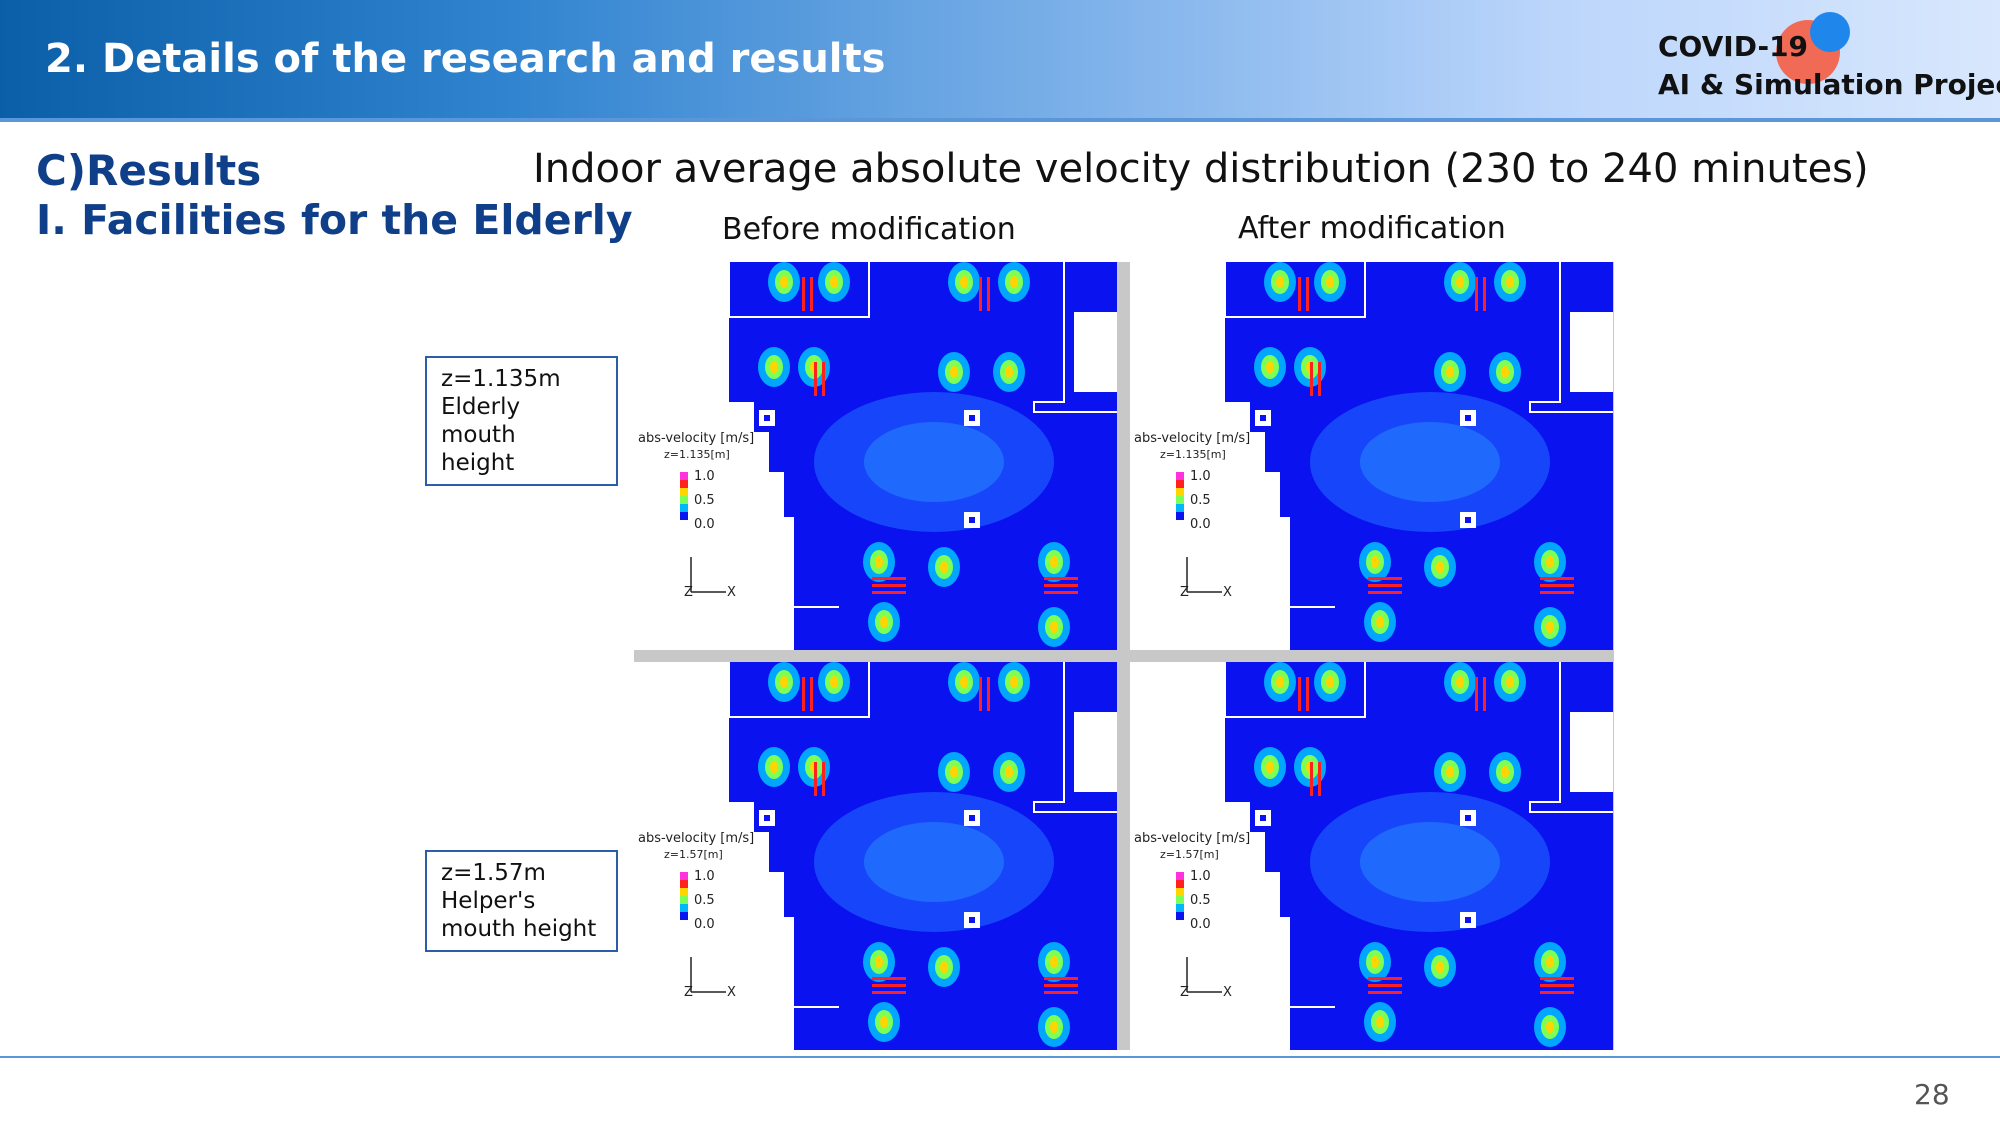 The image size is (2000, 1125). I want to click on velocity-panel-after-helper: abs-velocity [m/s] z=1.57[m] 1.0 0.5 0.0 X Z, so click(1371, 856).